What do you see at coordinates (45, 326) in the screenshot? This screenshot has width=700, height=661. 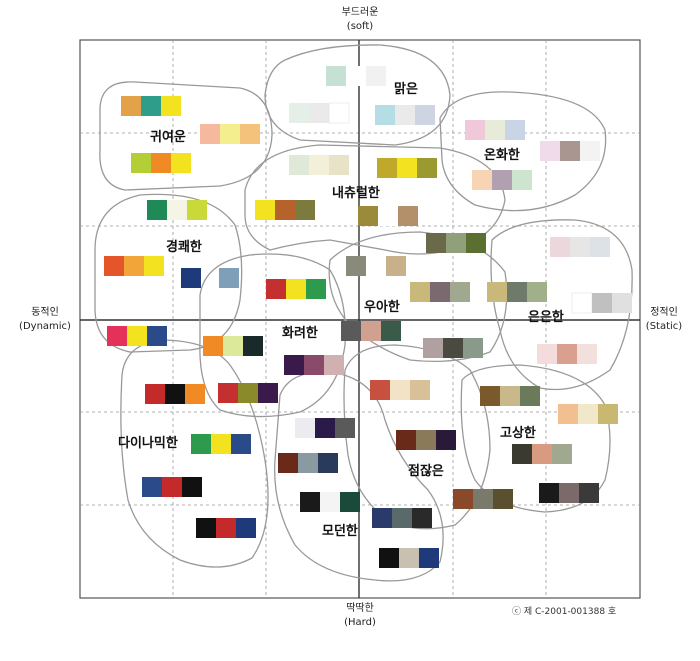 I see `axis-left-english: (Dynamic)` at bounding box center [45, 326].